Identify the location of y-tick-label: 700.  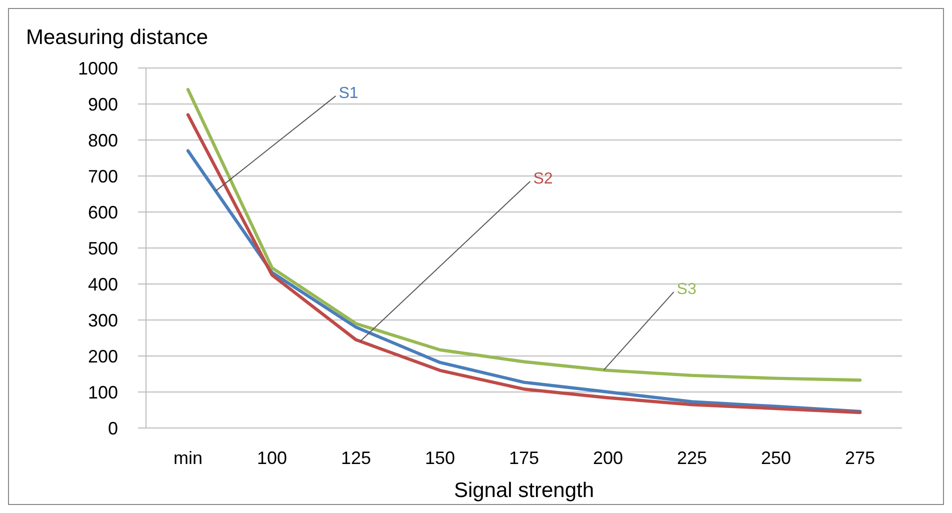
(103, 176).